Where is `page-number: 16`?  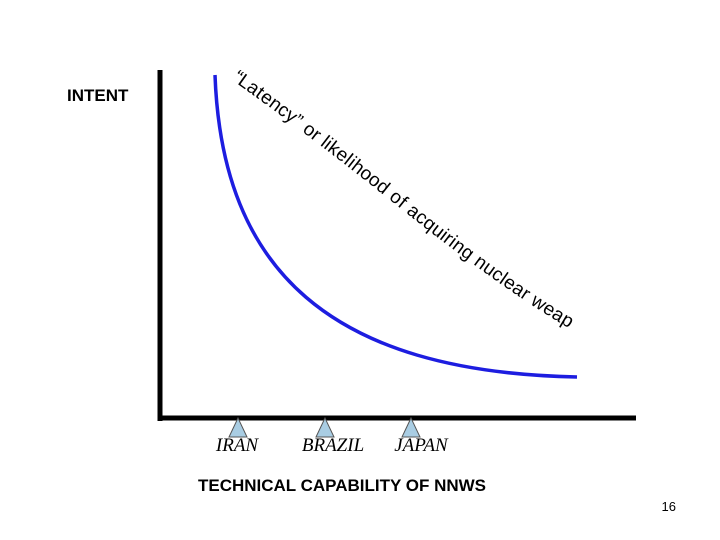 page-number: 16 is located at coordinates (669, 506).